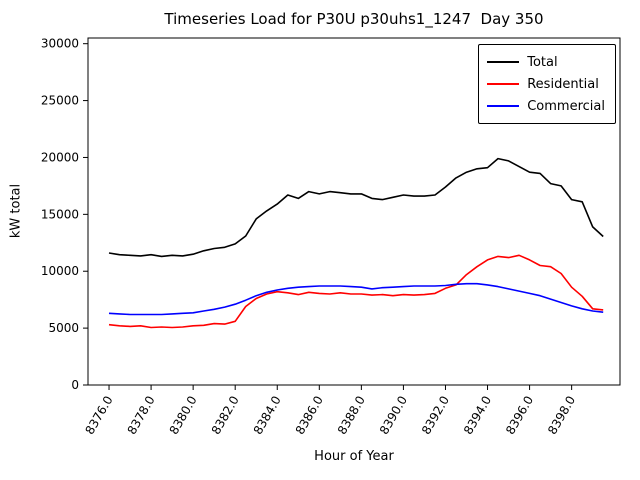  What do you see at coordinates (561, 415) in the screenshot?
I see `x-tick-label: 8398.0` at bounding box center [561, 415].